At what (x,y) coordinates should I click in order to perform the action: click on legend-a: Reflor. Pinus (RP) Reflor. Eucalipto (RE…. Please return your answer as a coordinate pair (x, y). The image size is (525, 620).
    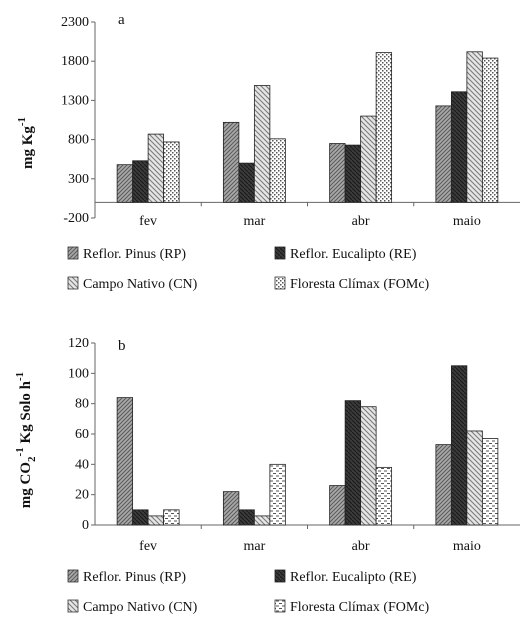
    Looking at the image, I should click on (248, 269).